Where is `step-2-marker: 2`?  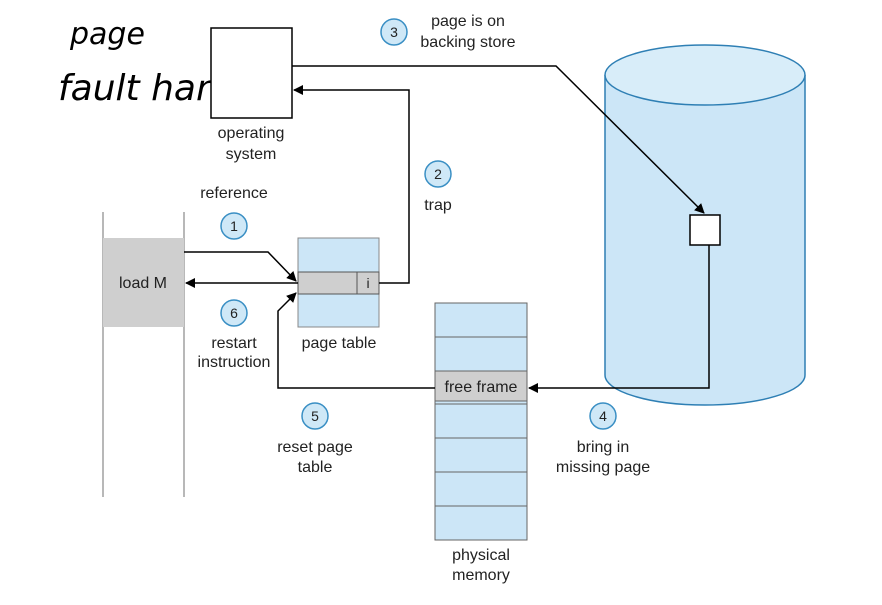
step-2-marker: 2 is located at coordinates (438, 174).